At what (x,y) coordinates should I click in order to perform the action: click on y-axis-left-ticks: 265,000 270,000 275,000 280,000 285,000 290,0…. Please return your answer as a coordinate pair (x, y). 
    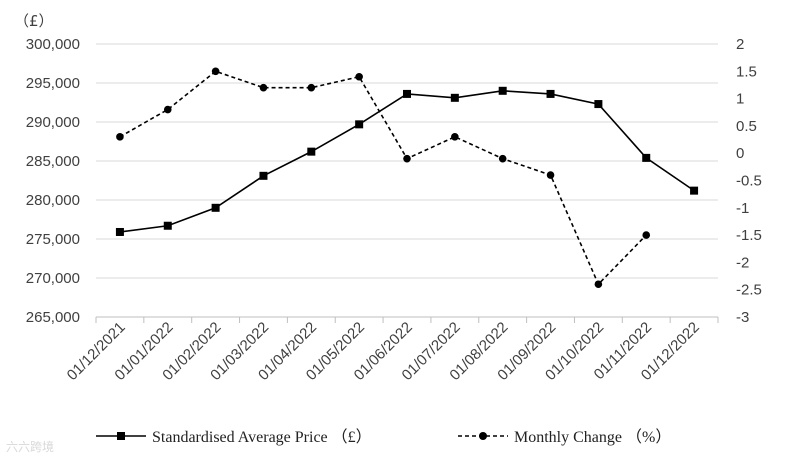
    Looking at the image, I should click on (53, 181).